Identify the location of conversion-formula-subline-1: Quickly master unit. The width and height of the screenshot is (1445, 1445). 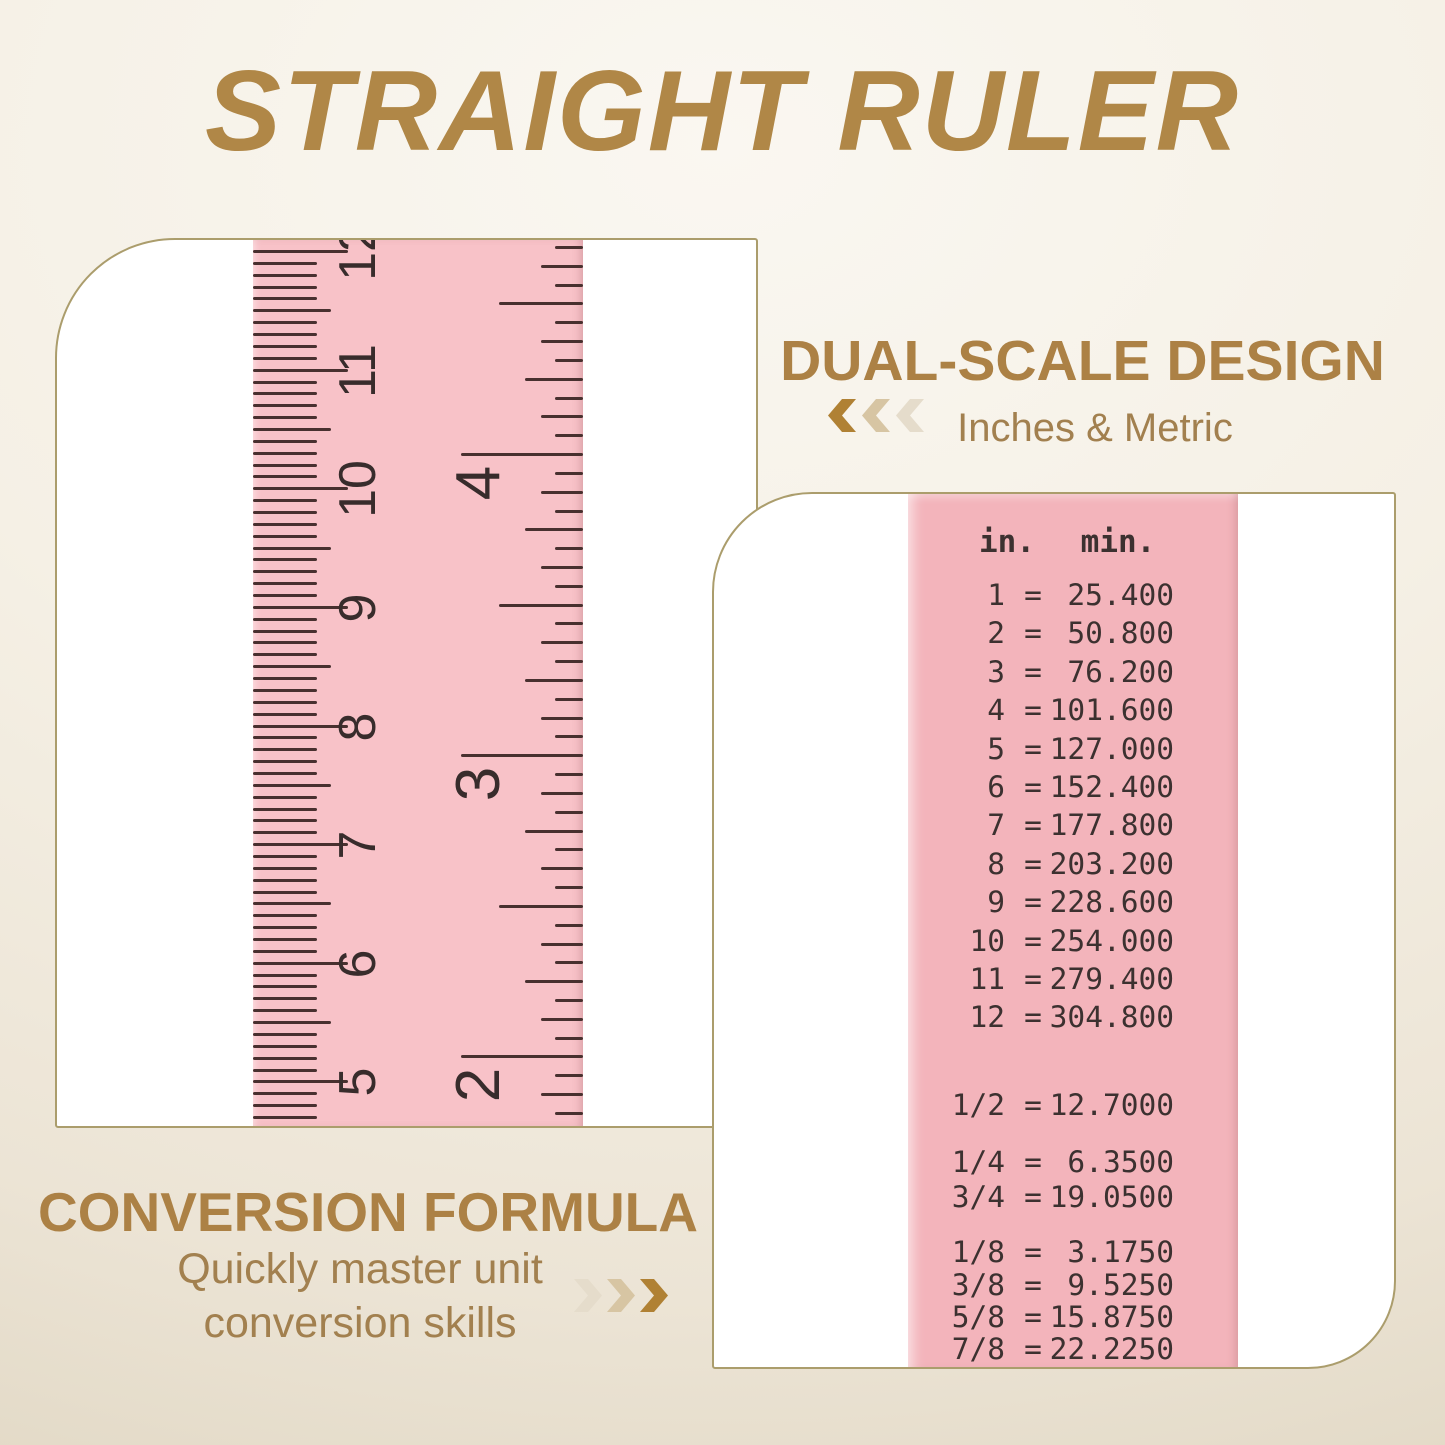
(360, 1269).